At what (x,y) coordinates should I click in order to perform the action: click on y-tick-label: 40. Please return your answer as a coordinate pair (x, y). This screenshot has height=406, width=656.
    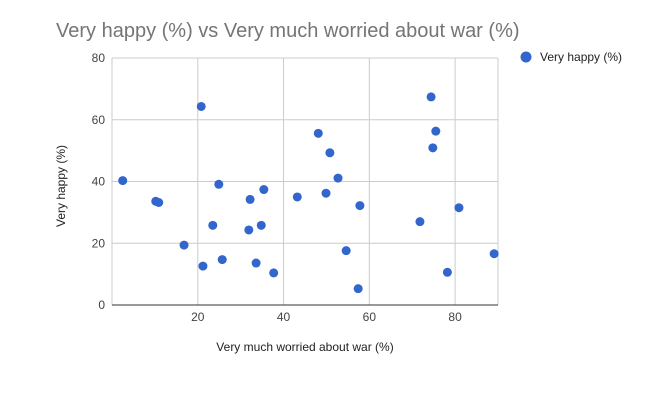
    Looking at the image, I should click on (99, 182).